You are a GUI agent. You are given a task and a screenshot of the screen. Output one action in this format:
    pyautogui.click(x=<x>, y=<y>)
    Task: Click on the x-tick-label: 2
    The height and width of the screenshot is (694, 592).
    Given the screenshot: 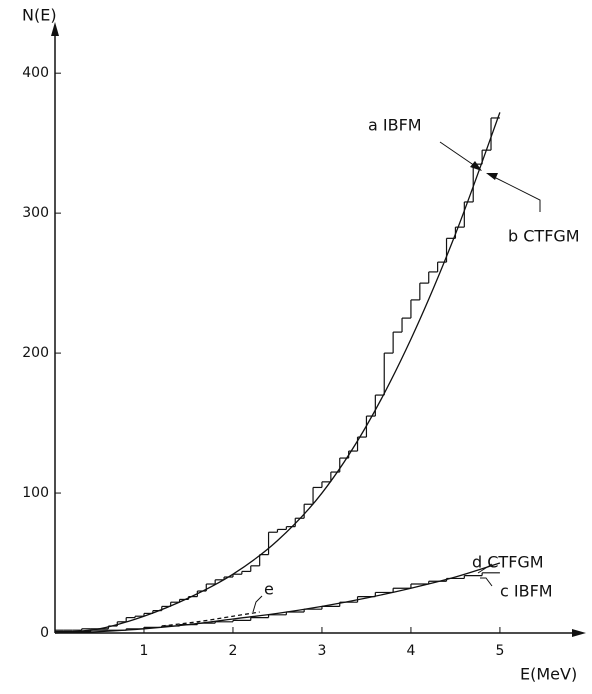 What is the action you would take?
    pyautogui.click(x=233, y=651)
    